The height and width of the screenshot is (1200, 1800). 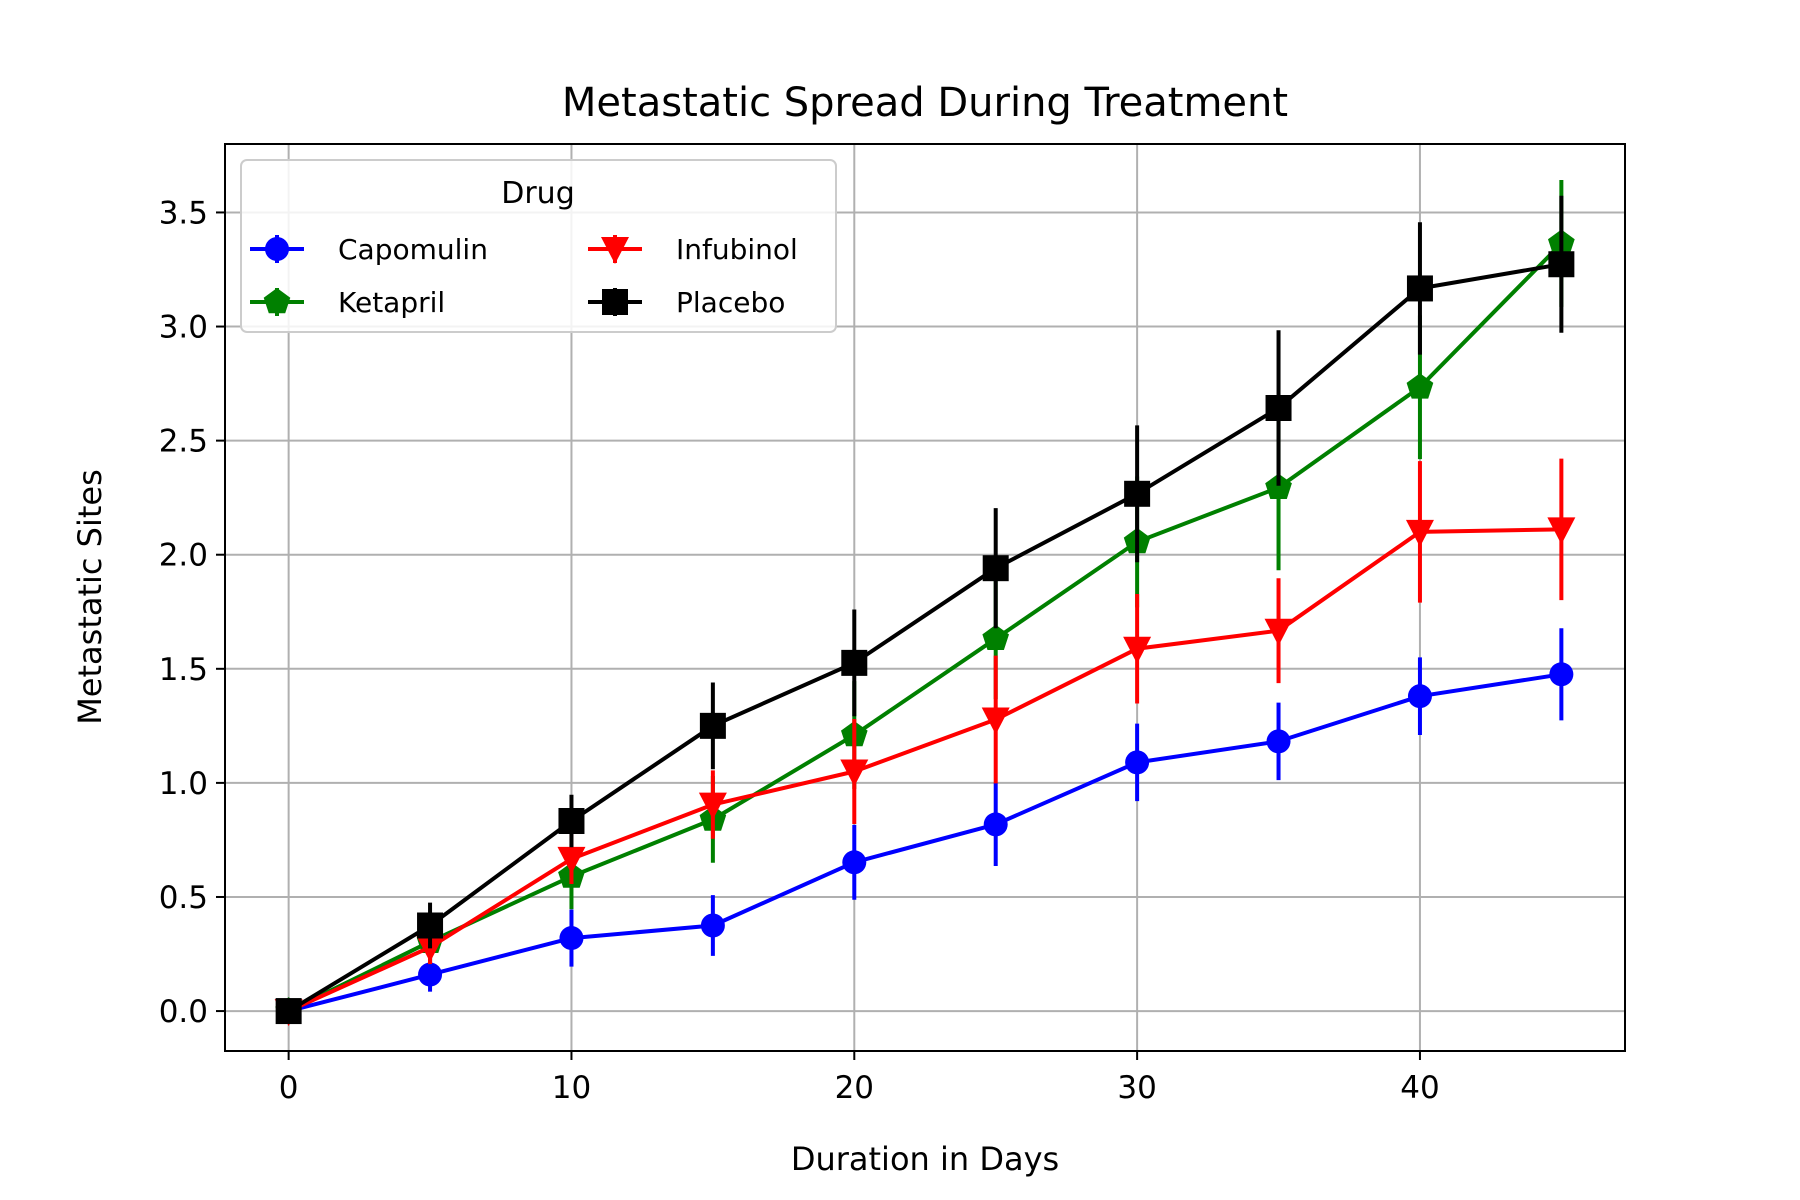 What do you see at coordinates (183, 1012) in the screenshot?
I see `y-tick-label: 0.0` at bounding box center [183, 1012].